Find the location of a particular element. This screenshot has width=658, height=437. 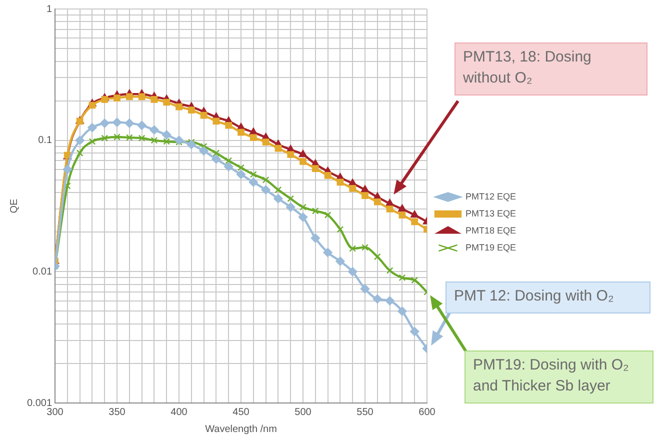

text: PMT13, 18: Dosing without O₂ is located at coordinates (527, 67).